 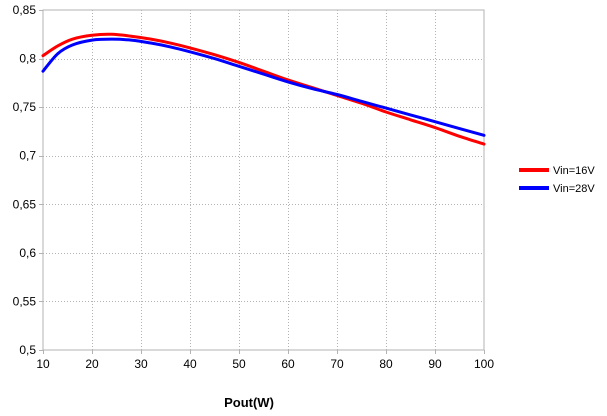 I want to click on x-axis-tick-labels: 10 20 30 40 50 60 70 80 90 100, so click(x=265, y=364).